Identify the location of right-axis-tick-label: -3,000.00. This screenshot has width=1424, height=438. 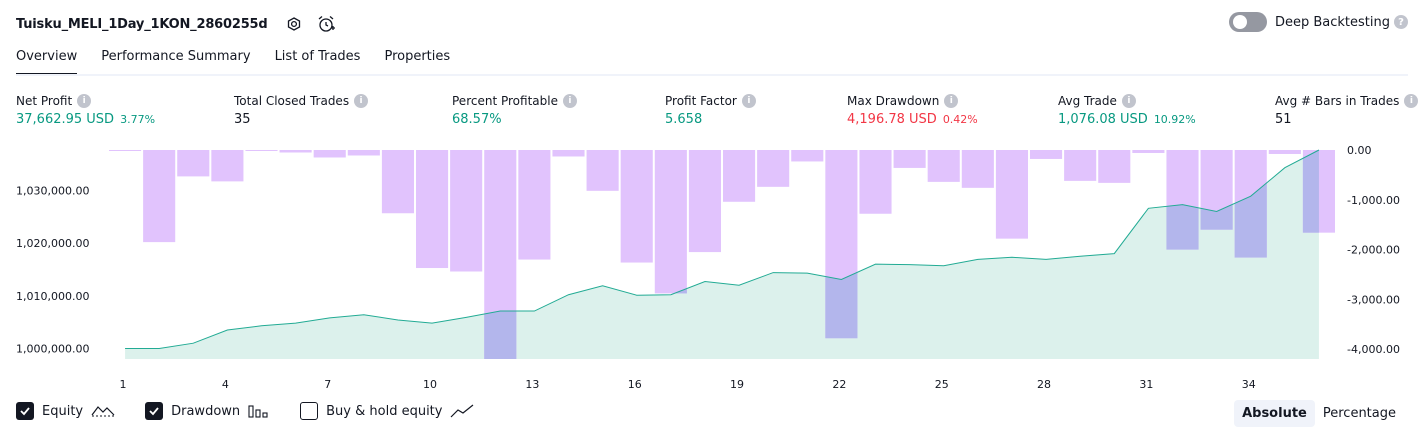
(1373, 299).